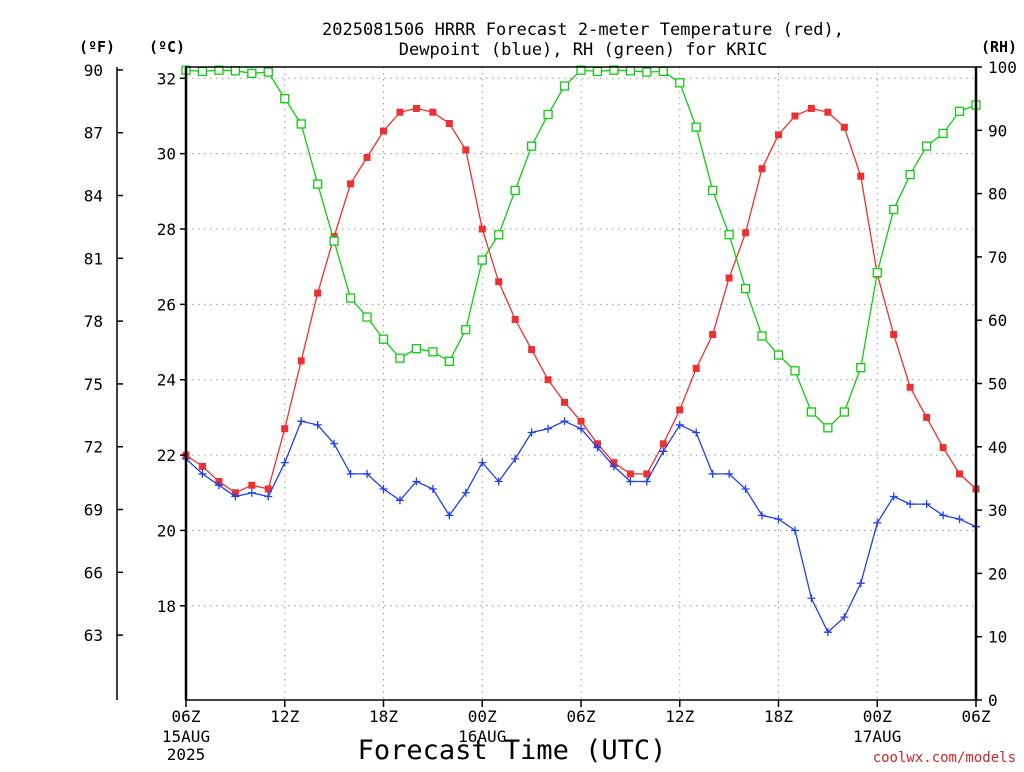  I want to click on celsius-tick-label: 30, so click(166, 154).